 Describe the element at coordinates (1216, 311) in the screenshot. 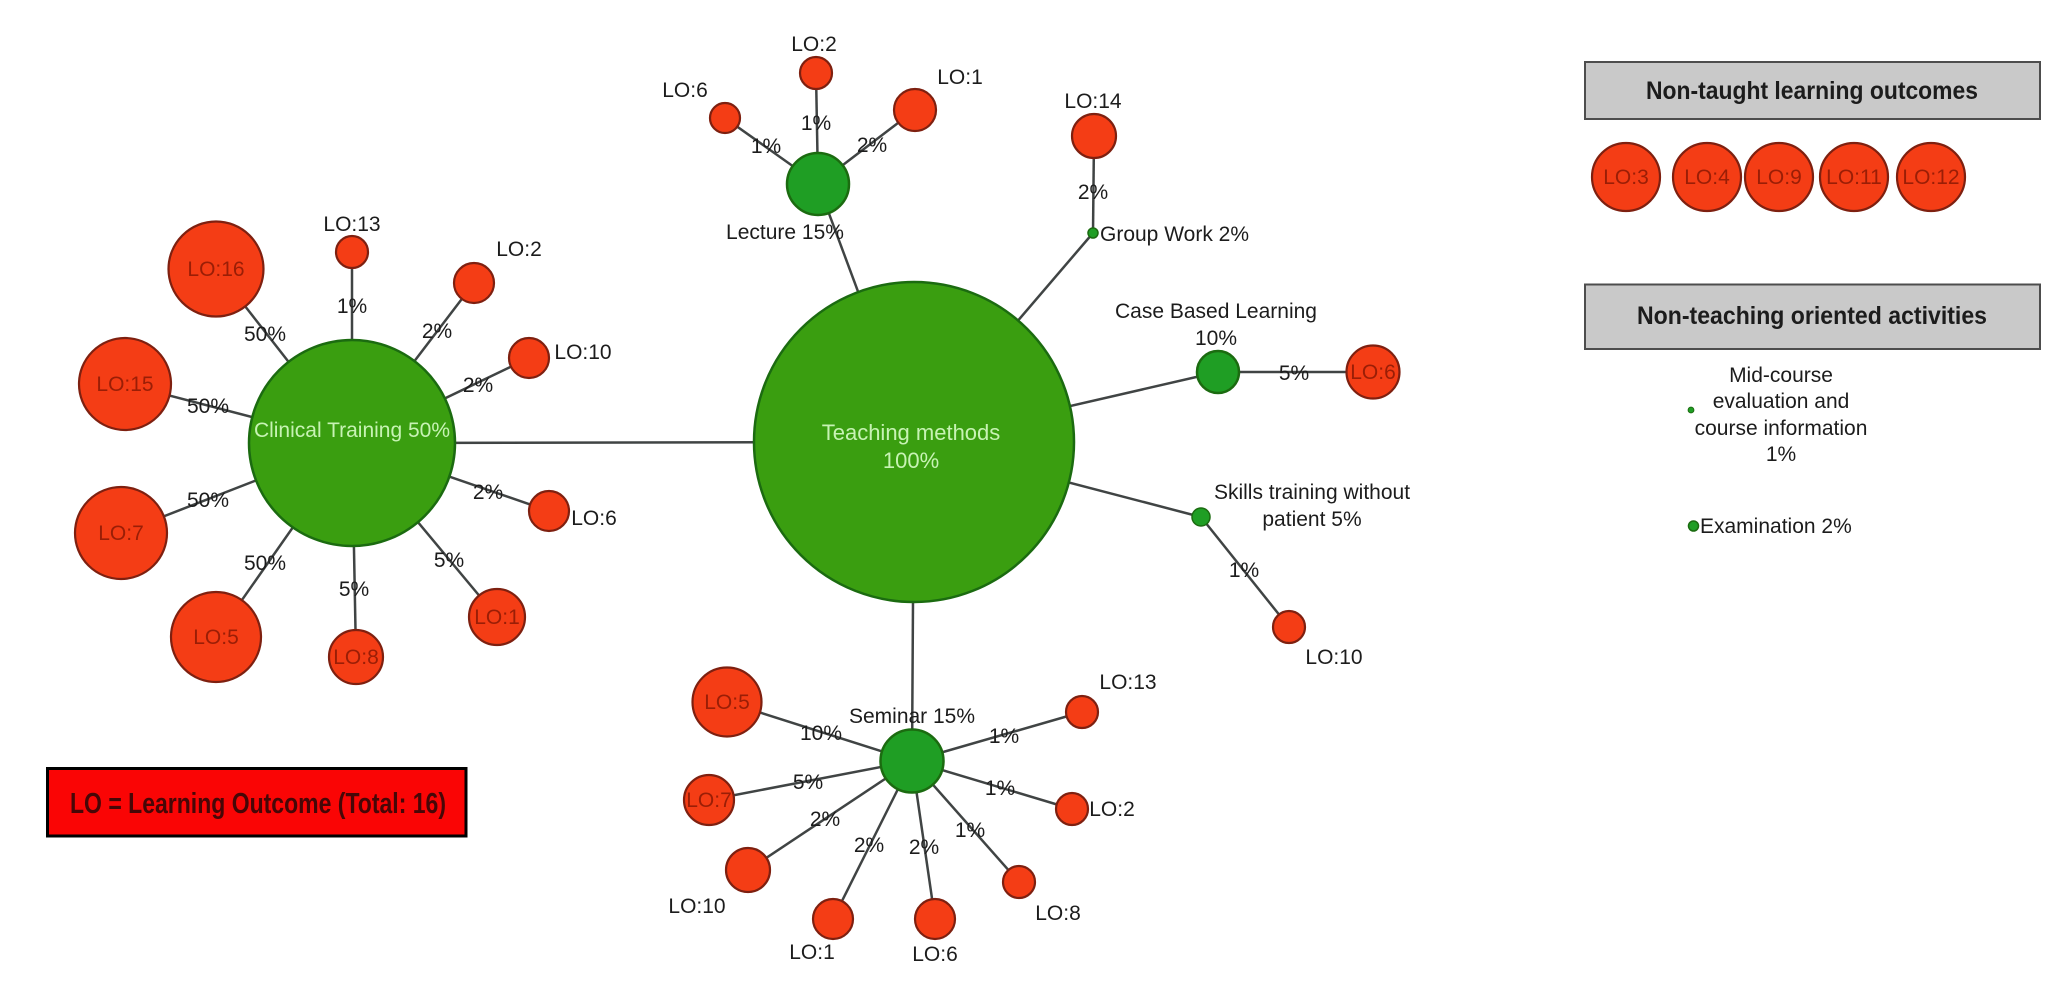

I see `svg-text: Case Based Learning` at that location.